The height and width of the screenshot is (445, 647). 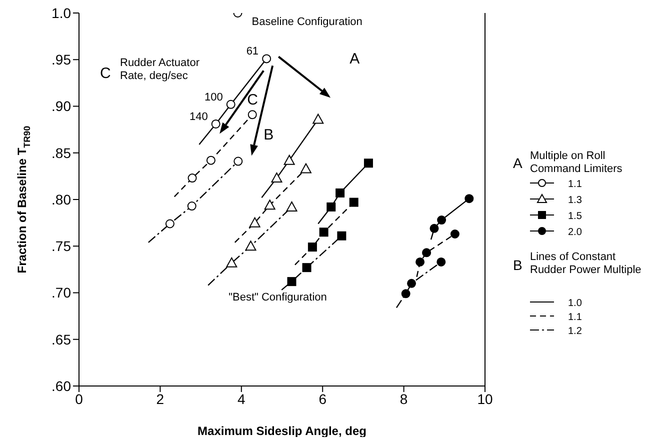 What do you see at coordinates (576, 162) in the screenshot?
I see `text: Multiple on Roll Command Limiters` at bounding box center [576, 162].